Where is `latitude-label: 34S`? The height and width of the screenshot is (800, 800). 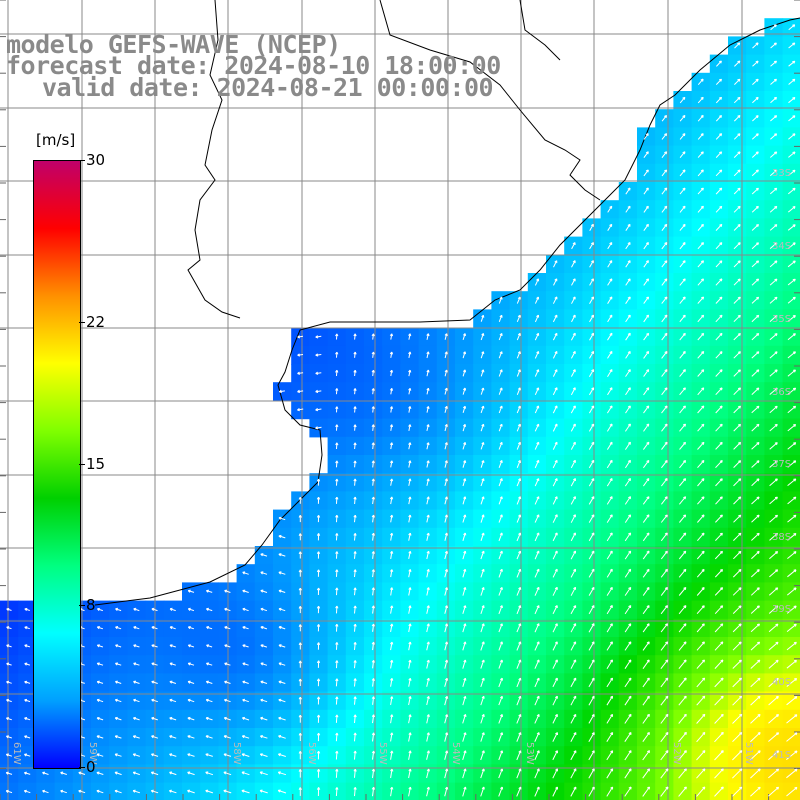 latitude-label: 34S is located at coordinates (781, 246).